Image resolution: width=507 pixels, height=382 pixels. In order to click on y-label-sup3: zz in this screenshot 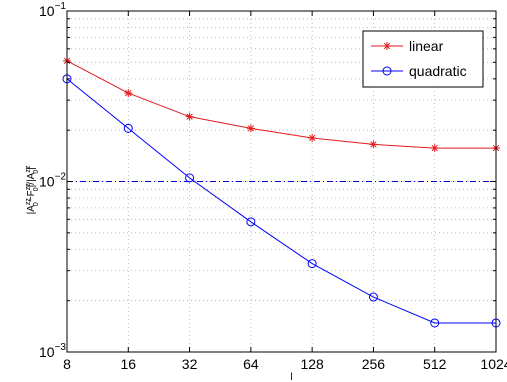, I will do `click(28, 169)`.